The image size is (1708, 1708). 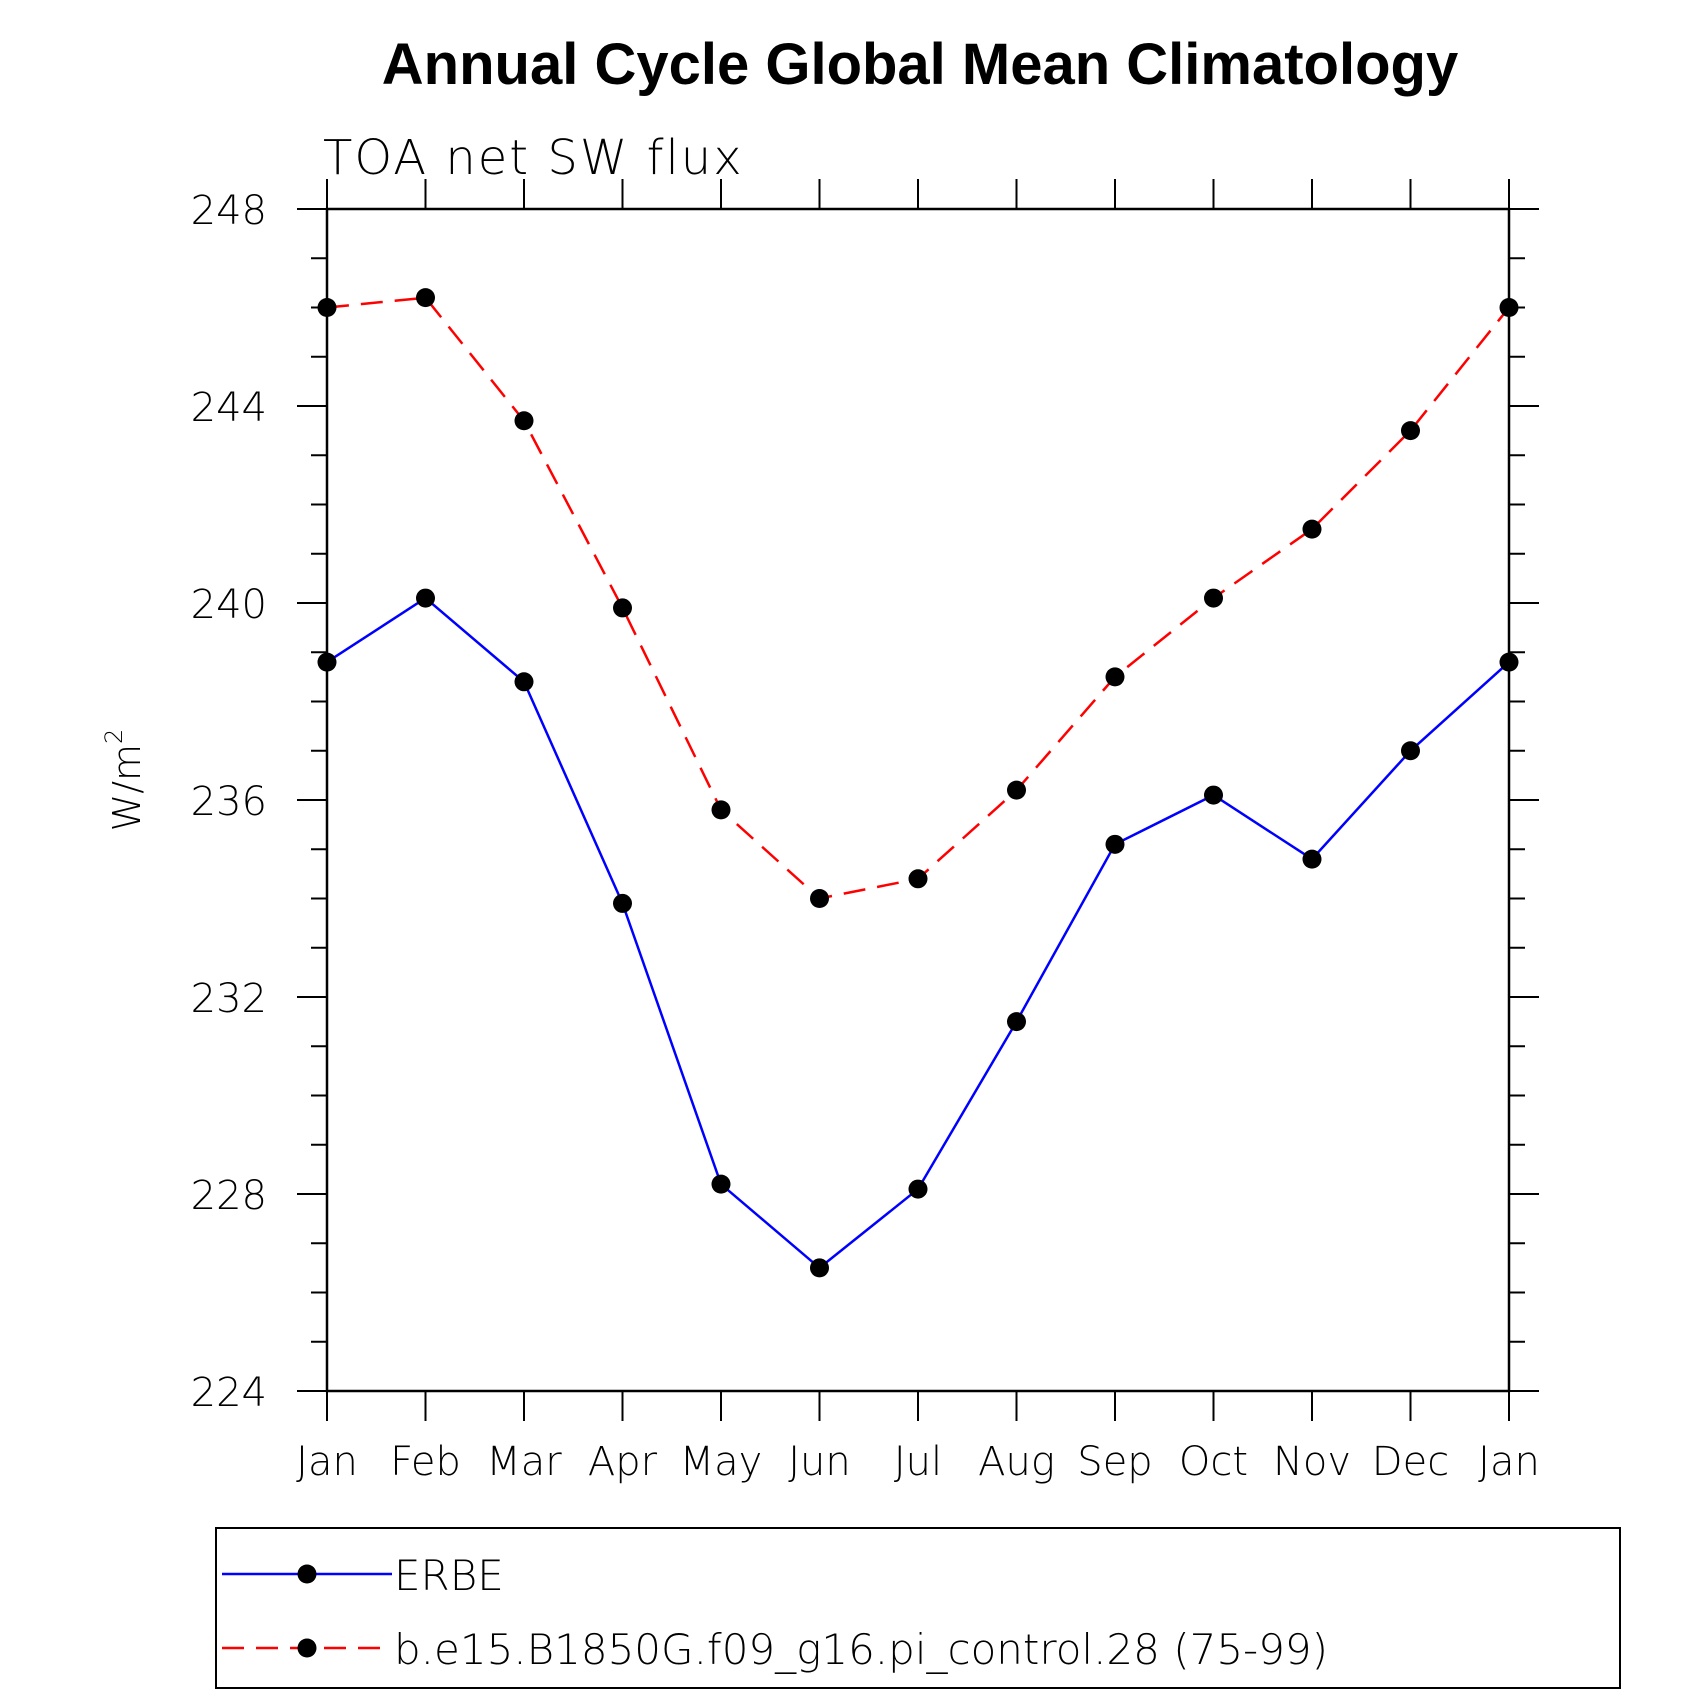 What do you see at coordinates (1114, 1462) in the screenshot?
I see `x-tick-label: Sep` at bounding box center [1114, 1462].